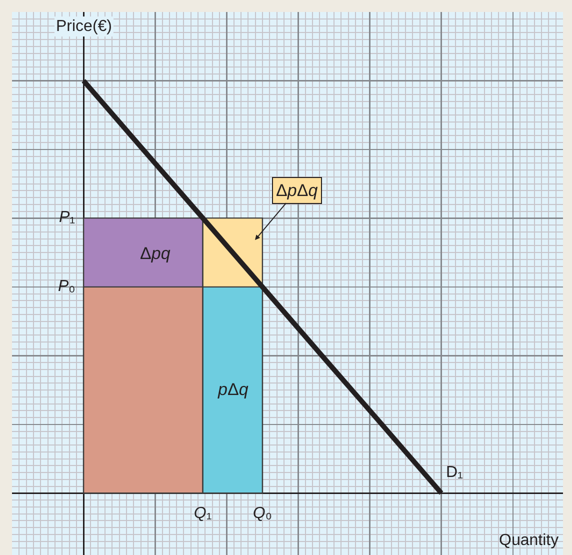  Describe the element at coordinates (454, 472) in the screenshot. I see `series-label: D₁` at that location.